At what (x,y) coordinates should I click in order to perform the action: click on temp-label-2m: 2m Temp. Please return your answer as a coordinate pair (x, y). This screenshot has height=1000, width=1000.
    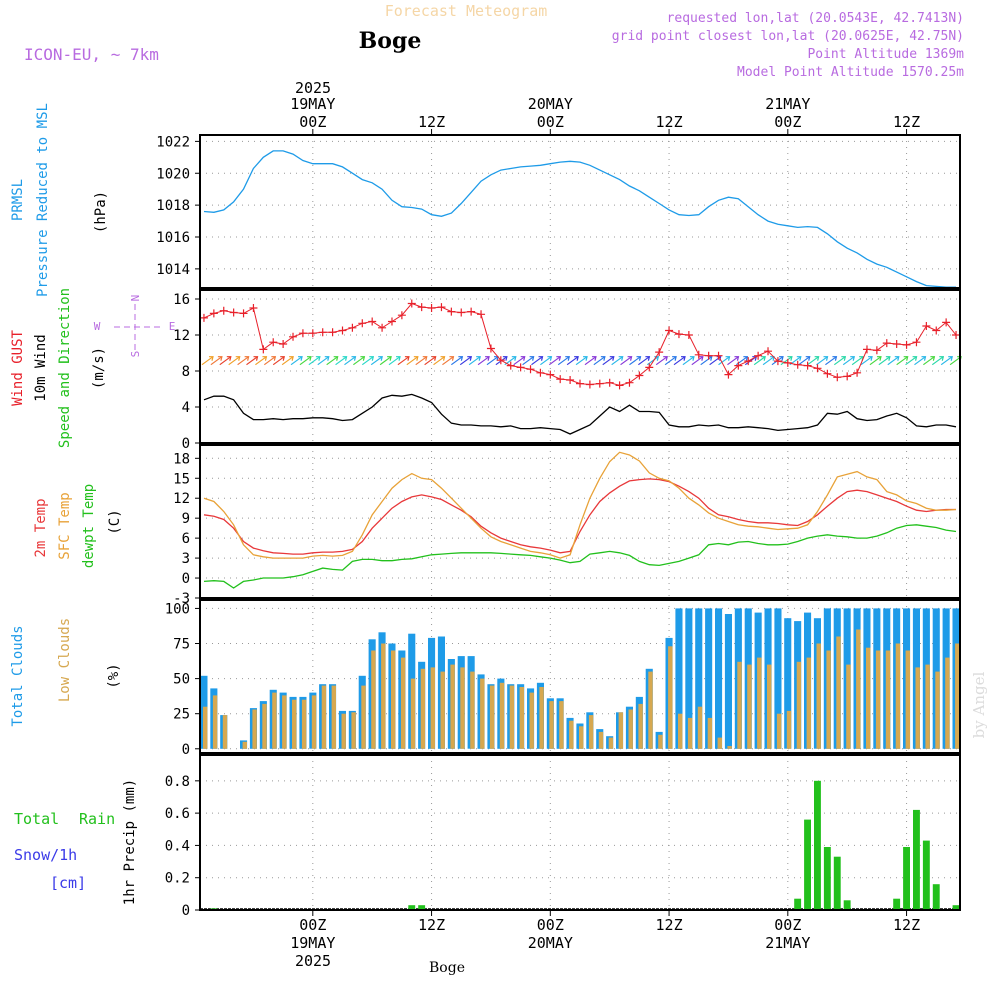
    Looking at the image, I should click on (41, 527).